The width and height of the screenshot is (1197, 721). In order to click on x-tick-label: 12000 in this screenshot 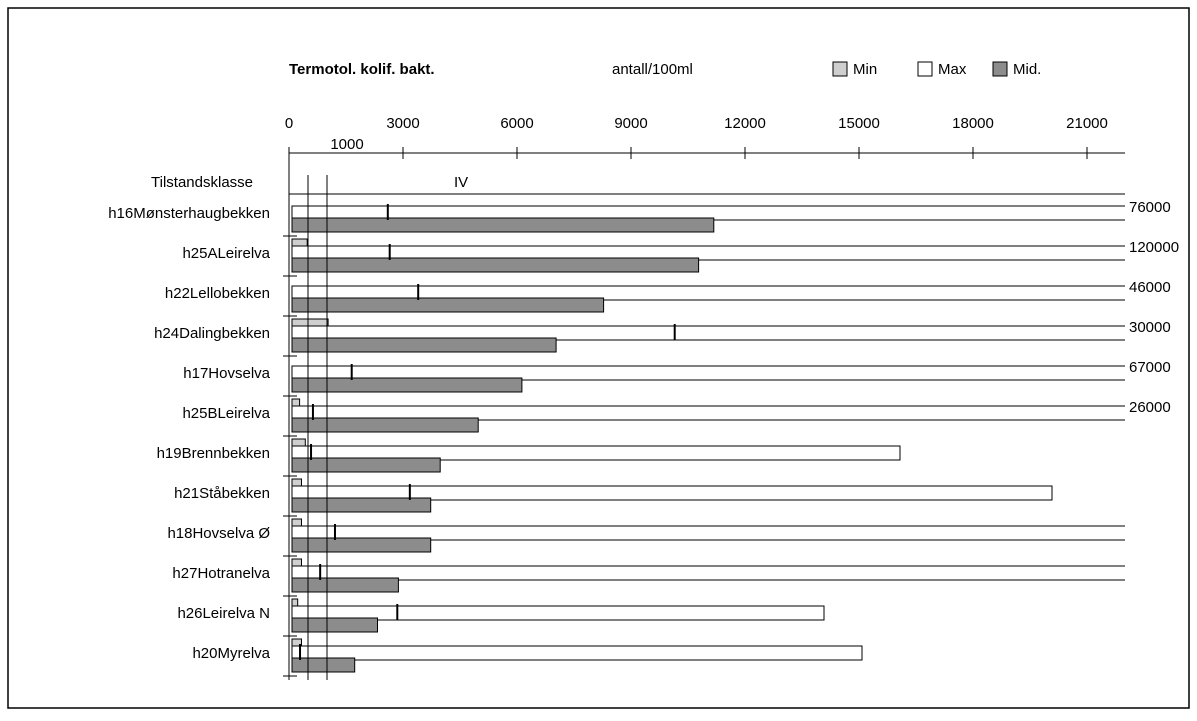, I will do `click(745, 123)`.